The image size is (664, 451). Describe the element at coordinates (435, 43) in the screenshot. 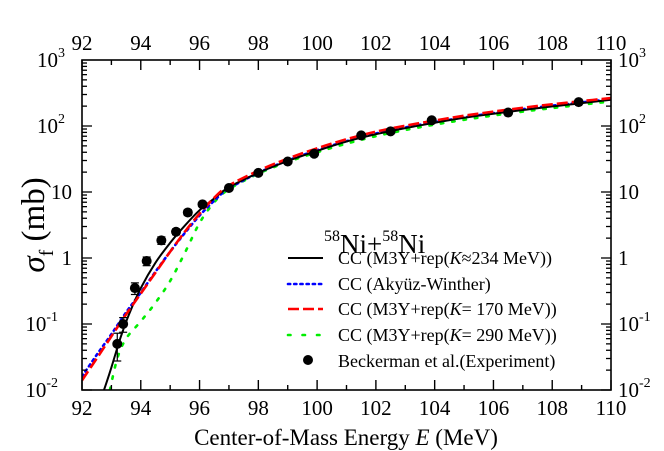

I see `x-tick-label-top: 104` at that location.